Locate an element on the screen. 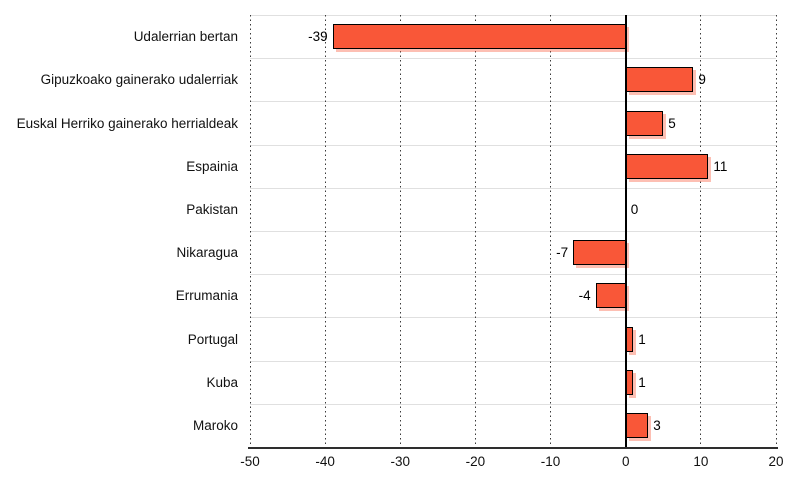  category-label: Pakistan is located at coordinates (212, 209).